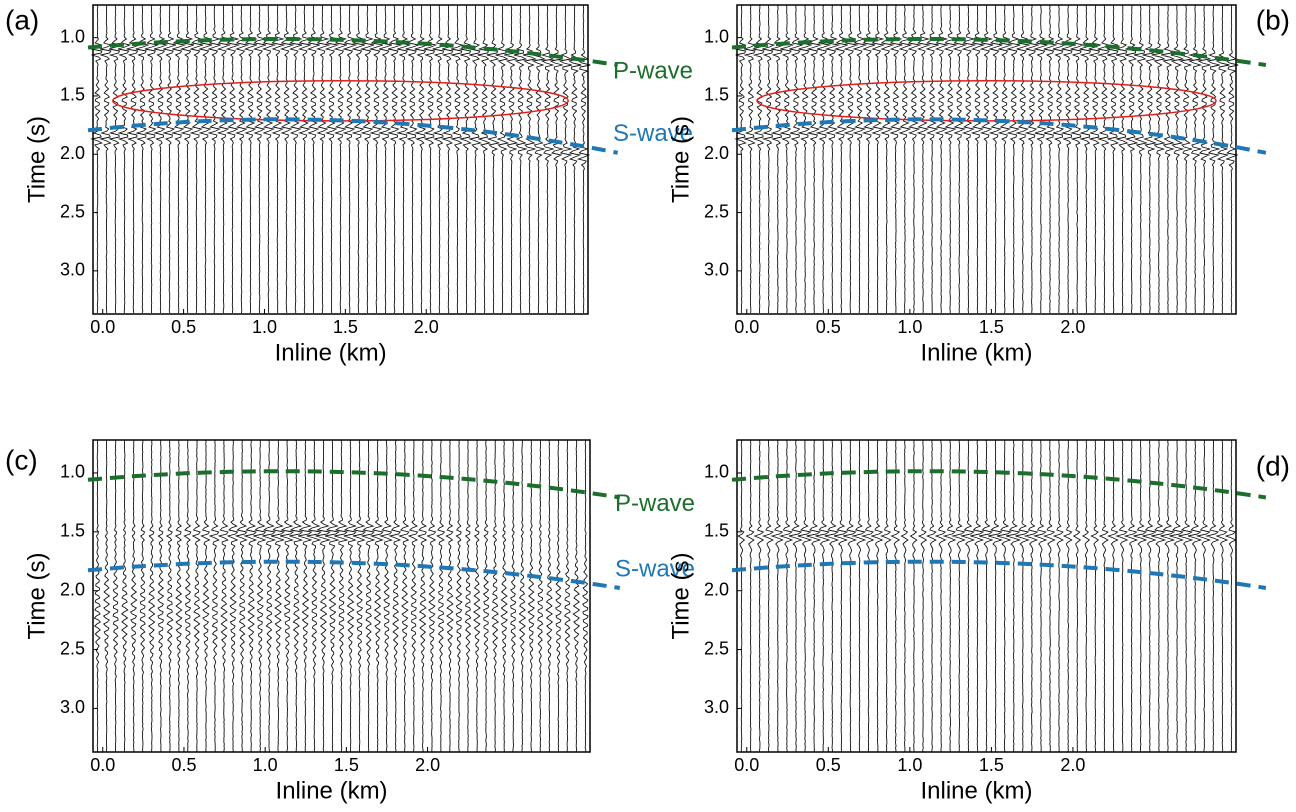 This screenshot has width=1296, height=812. Describe the element at coordinates (986, 159) in the screenshot. I see `plot-frame` at that location.